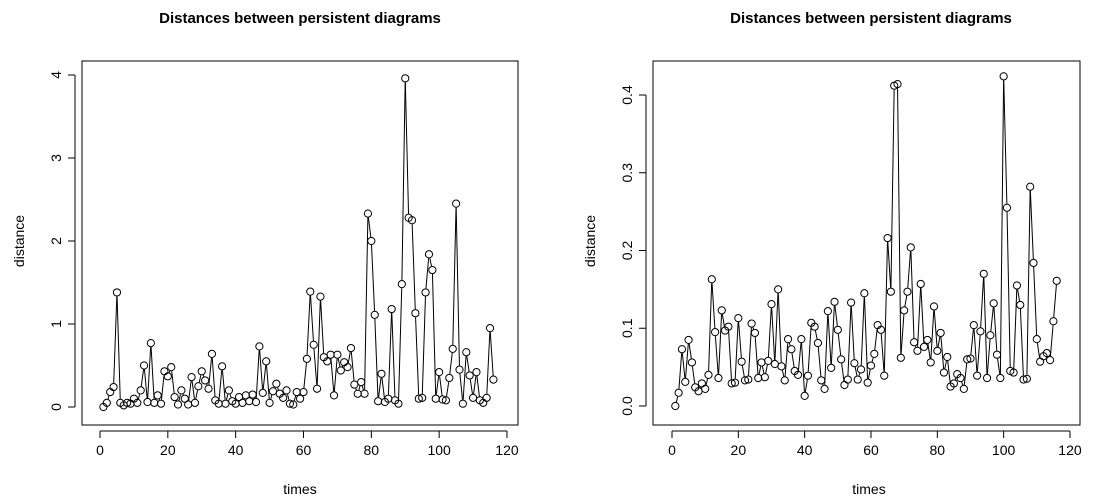  I want to click on x-tick-label: 0, so click(100, 450).